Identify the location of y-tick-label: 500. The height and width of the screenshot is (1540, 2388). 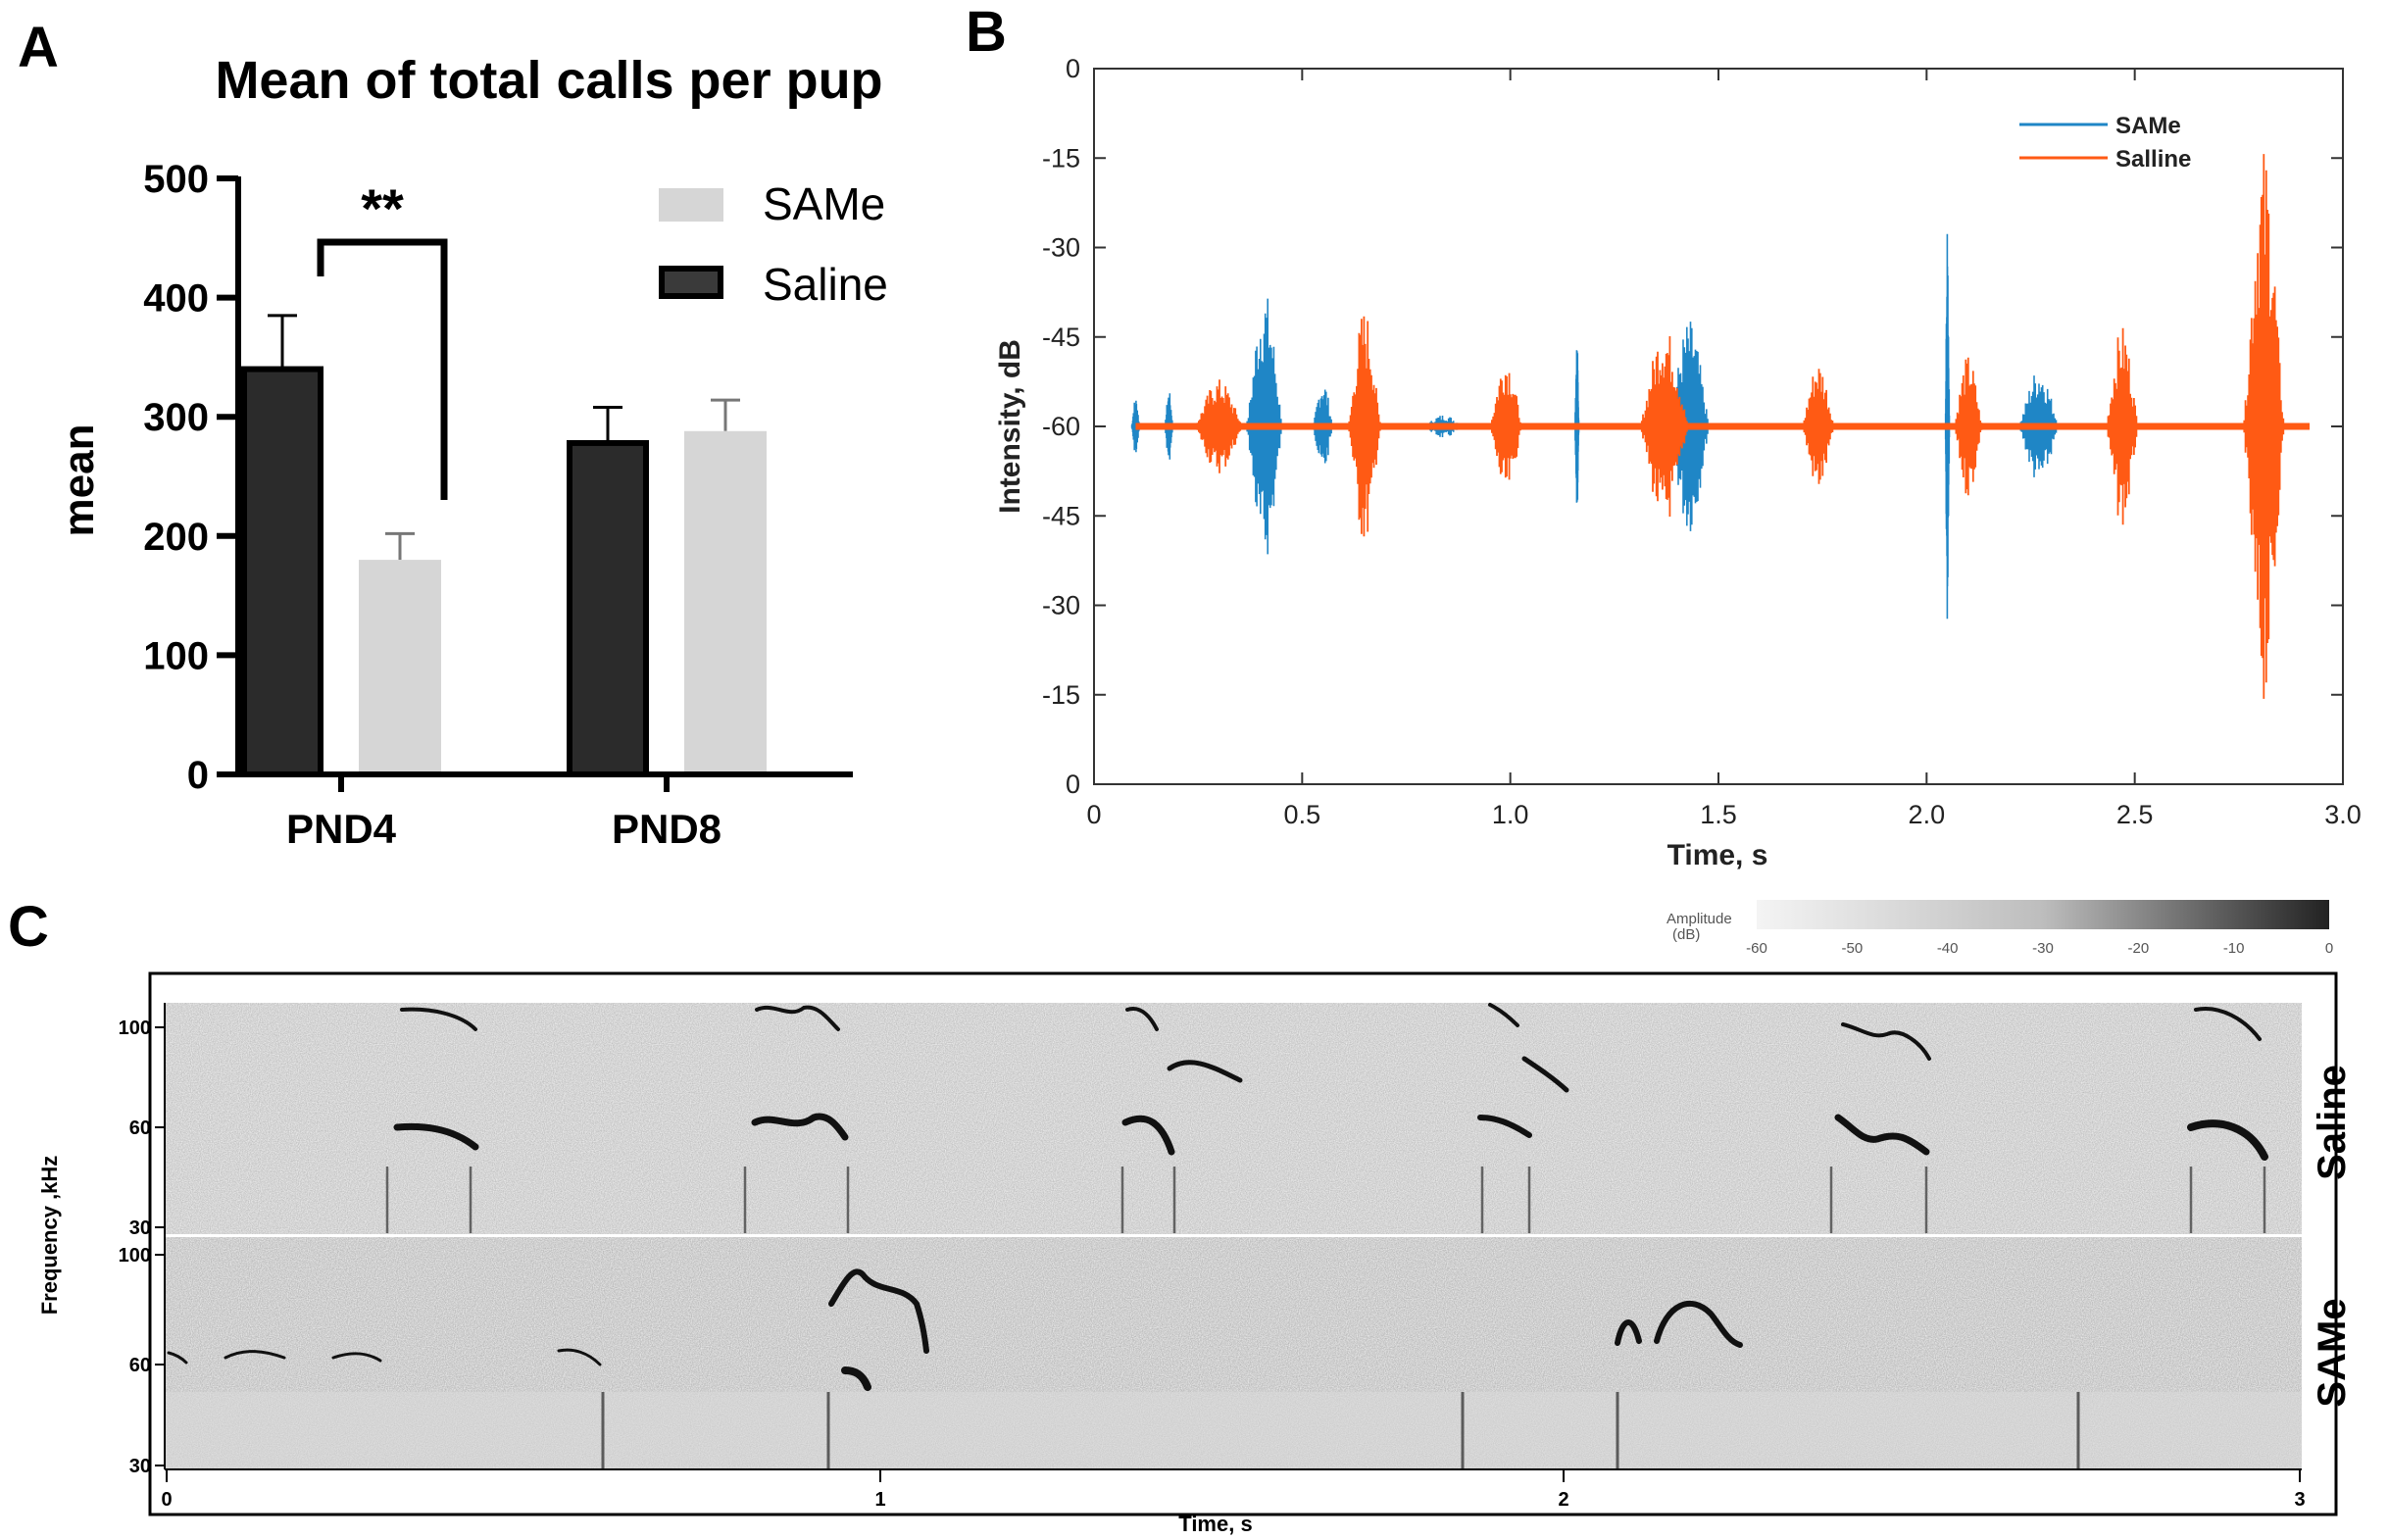
(176, 180).